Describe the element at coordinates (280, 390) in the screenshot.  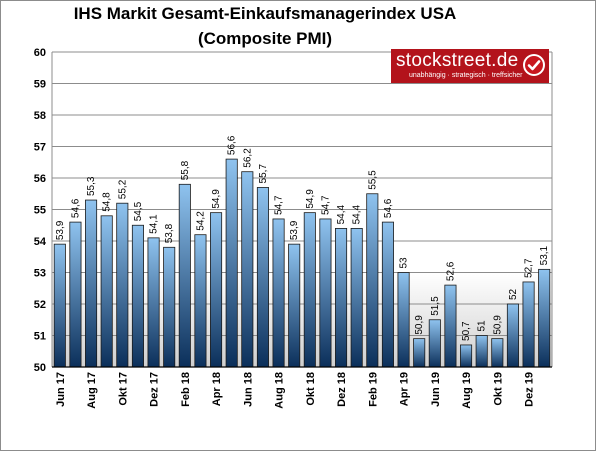
I see `x-tick-label: Aug 18` at that location.